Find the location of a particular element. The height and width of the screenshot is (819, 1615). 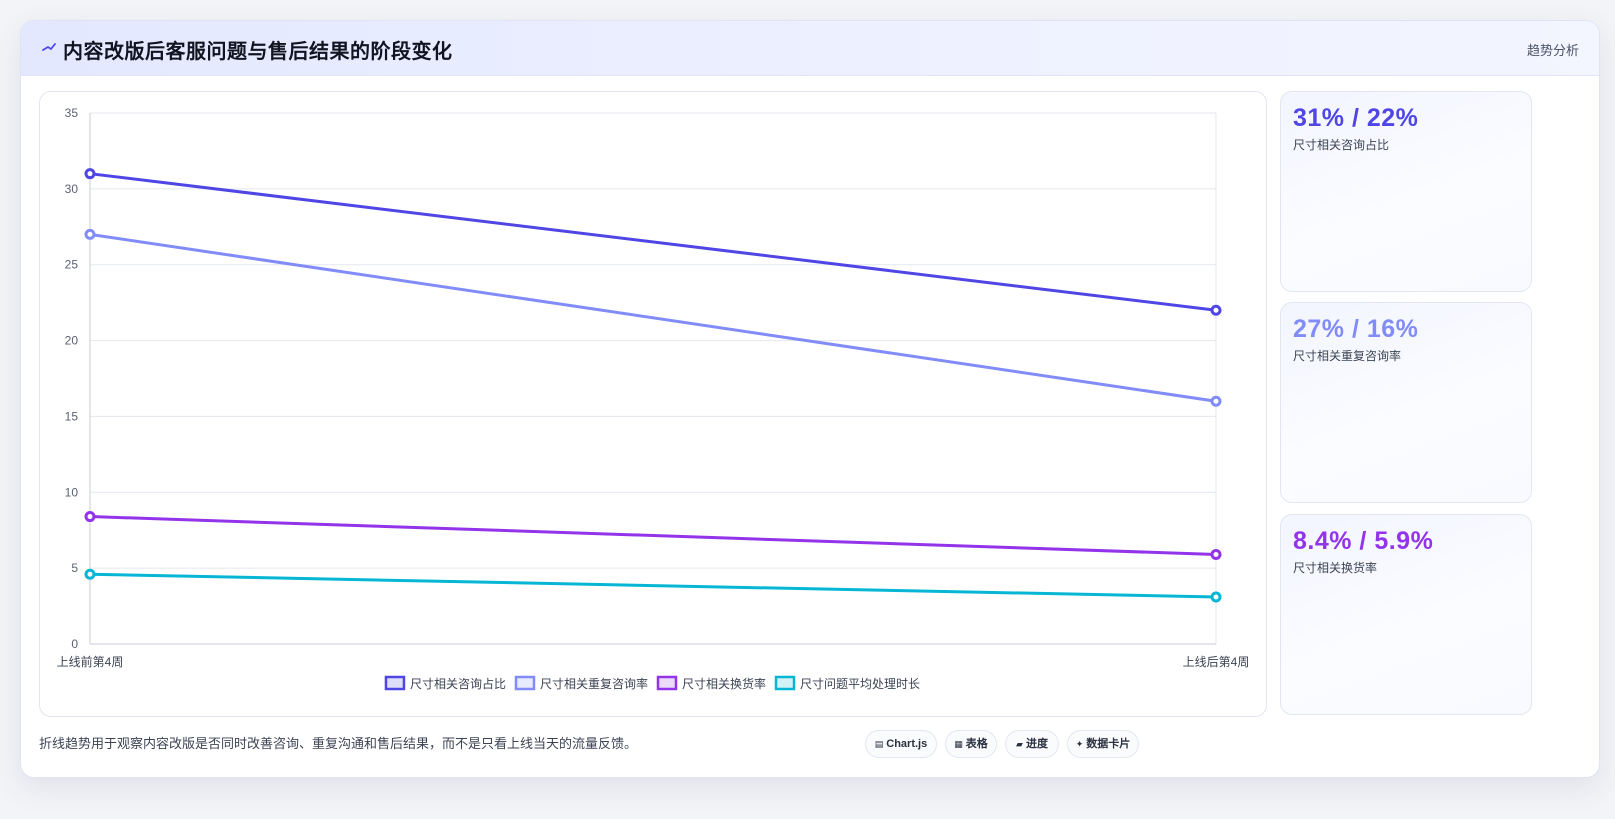

sparkle-icon: ✦ is located at coordinates (1079, 744).